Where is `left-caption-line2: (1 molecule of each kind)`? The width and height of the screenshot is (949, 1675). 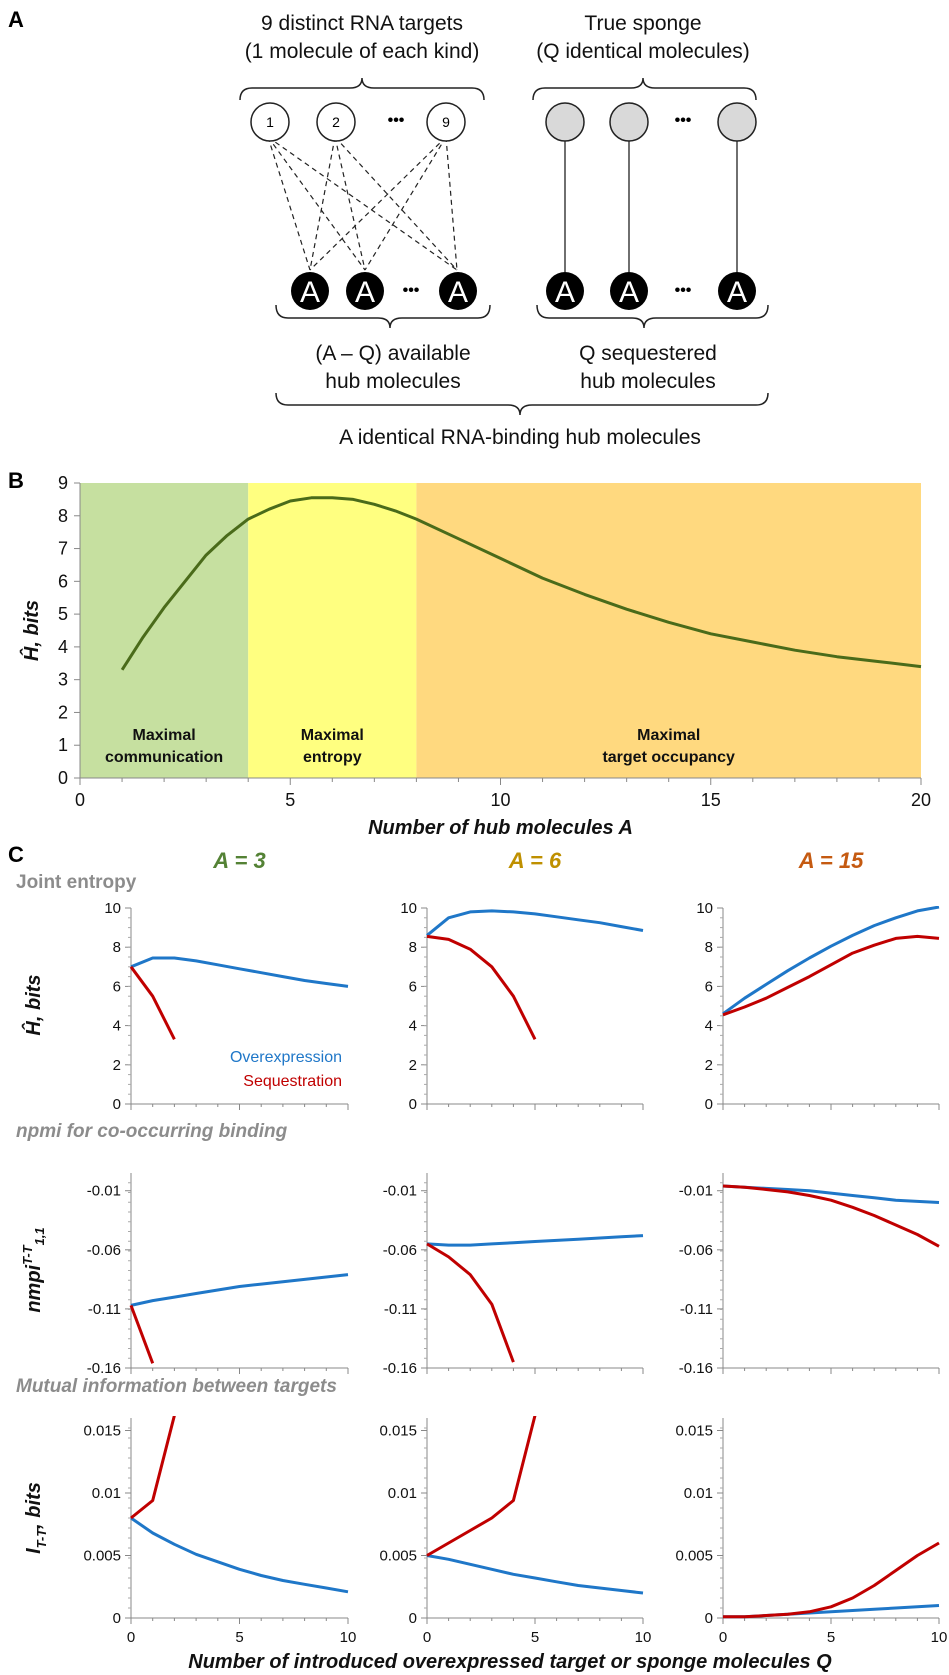 left-caption-line2: (1 molecule of each kind) is located at coordinates (362, 51).